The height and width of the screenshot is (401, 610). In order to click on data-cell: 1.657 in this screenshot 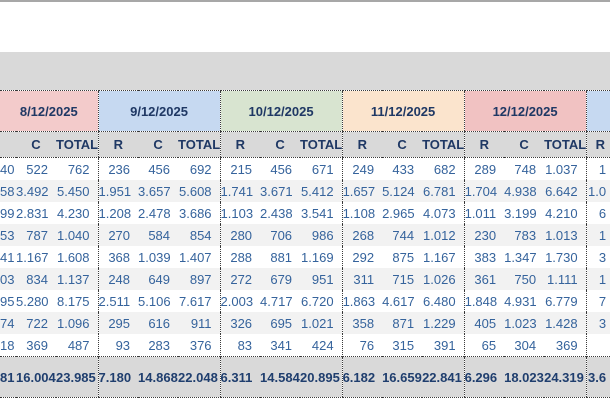, I will do `click(362, 191)`.